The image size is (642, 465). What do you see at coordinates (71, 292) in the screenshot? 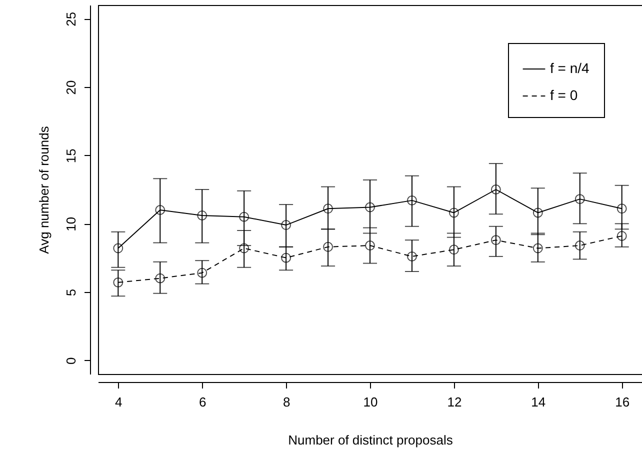
I see `y-tick-label: 5` at bounding box center [71, 292].